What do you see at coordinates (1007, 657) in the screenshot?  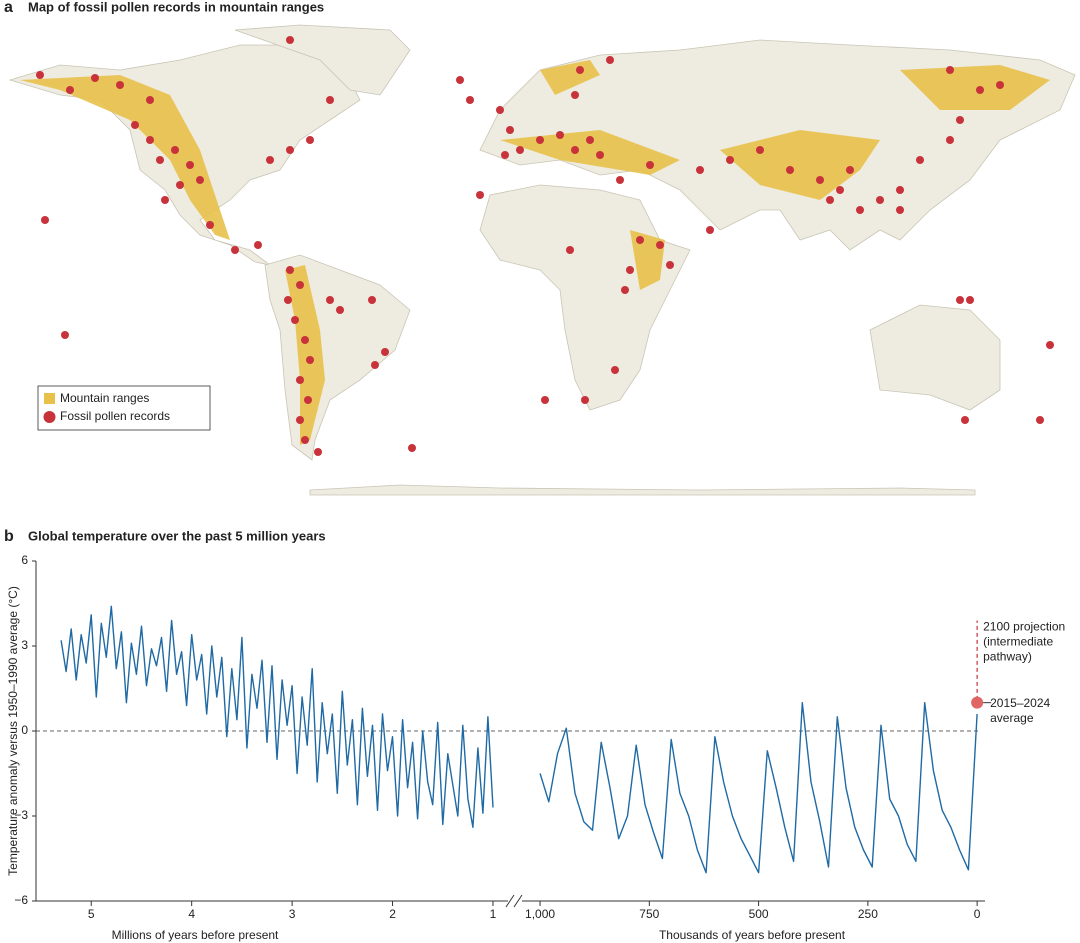 I see `annotation: pathway)` at bounding box center [1007, 657].